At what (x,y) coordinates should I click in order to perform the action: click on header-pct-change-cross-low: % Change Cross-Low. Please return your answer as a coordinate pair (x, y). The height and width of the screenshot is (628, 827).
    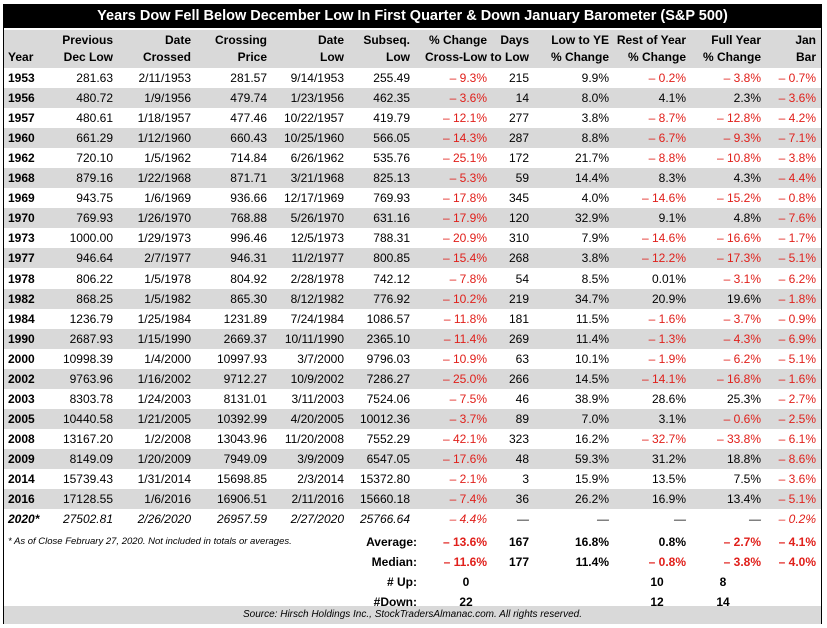
    Looking at the image, I should click on (447, 49).